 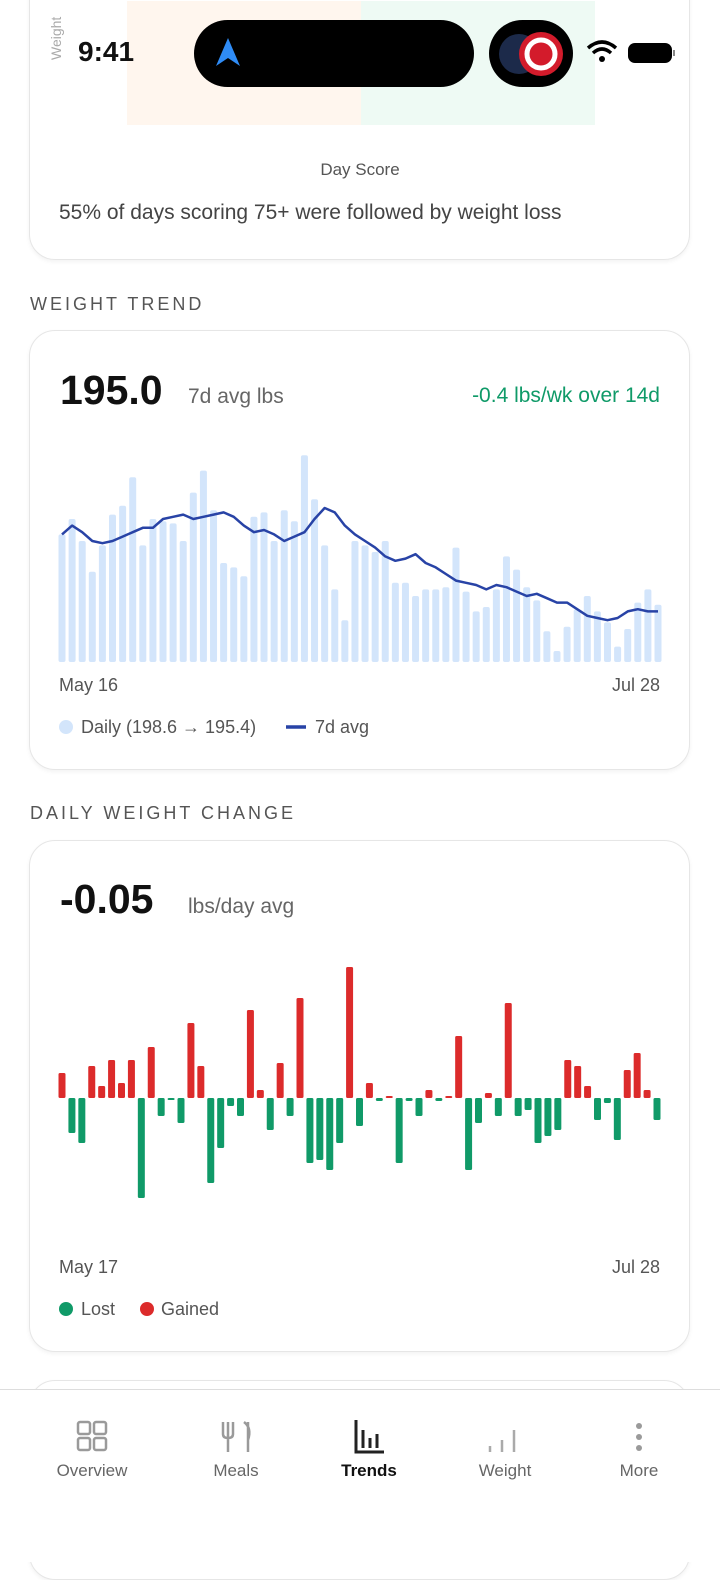 I want to click on tab: Weight, so click(x=505, y=1470).